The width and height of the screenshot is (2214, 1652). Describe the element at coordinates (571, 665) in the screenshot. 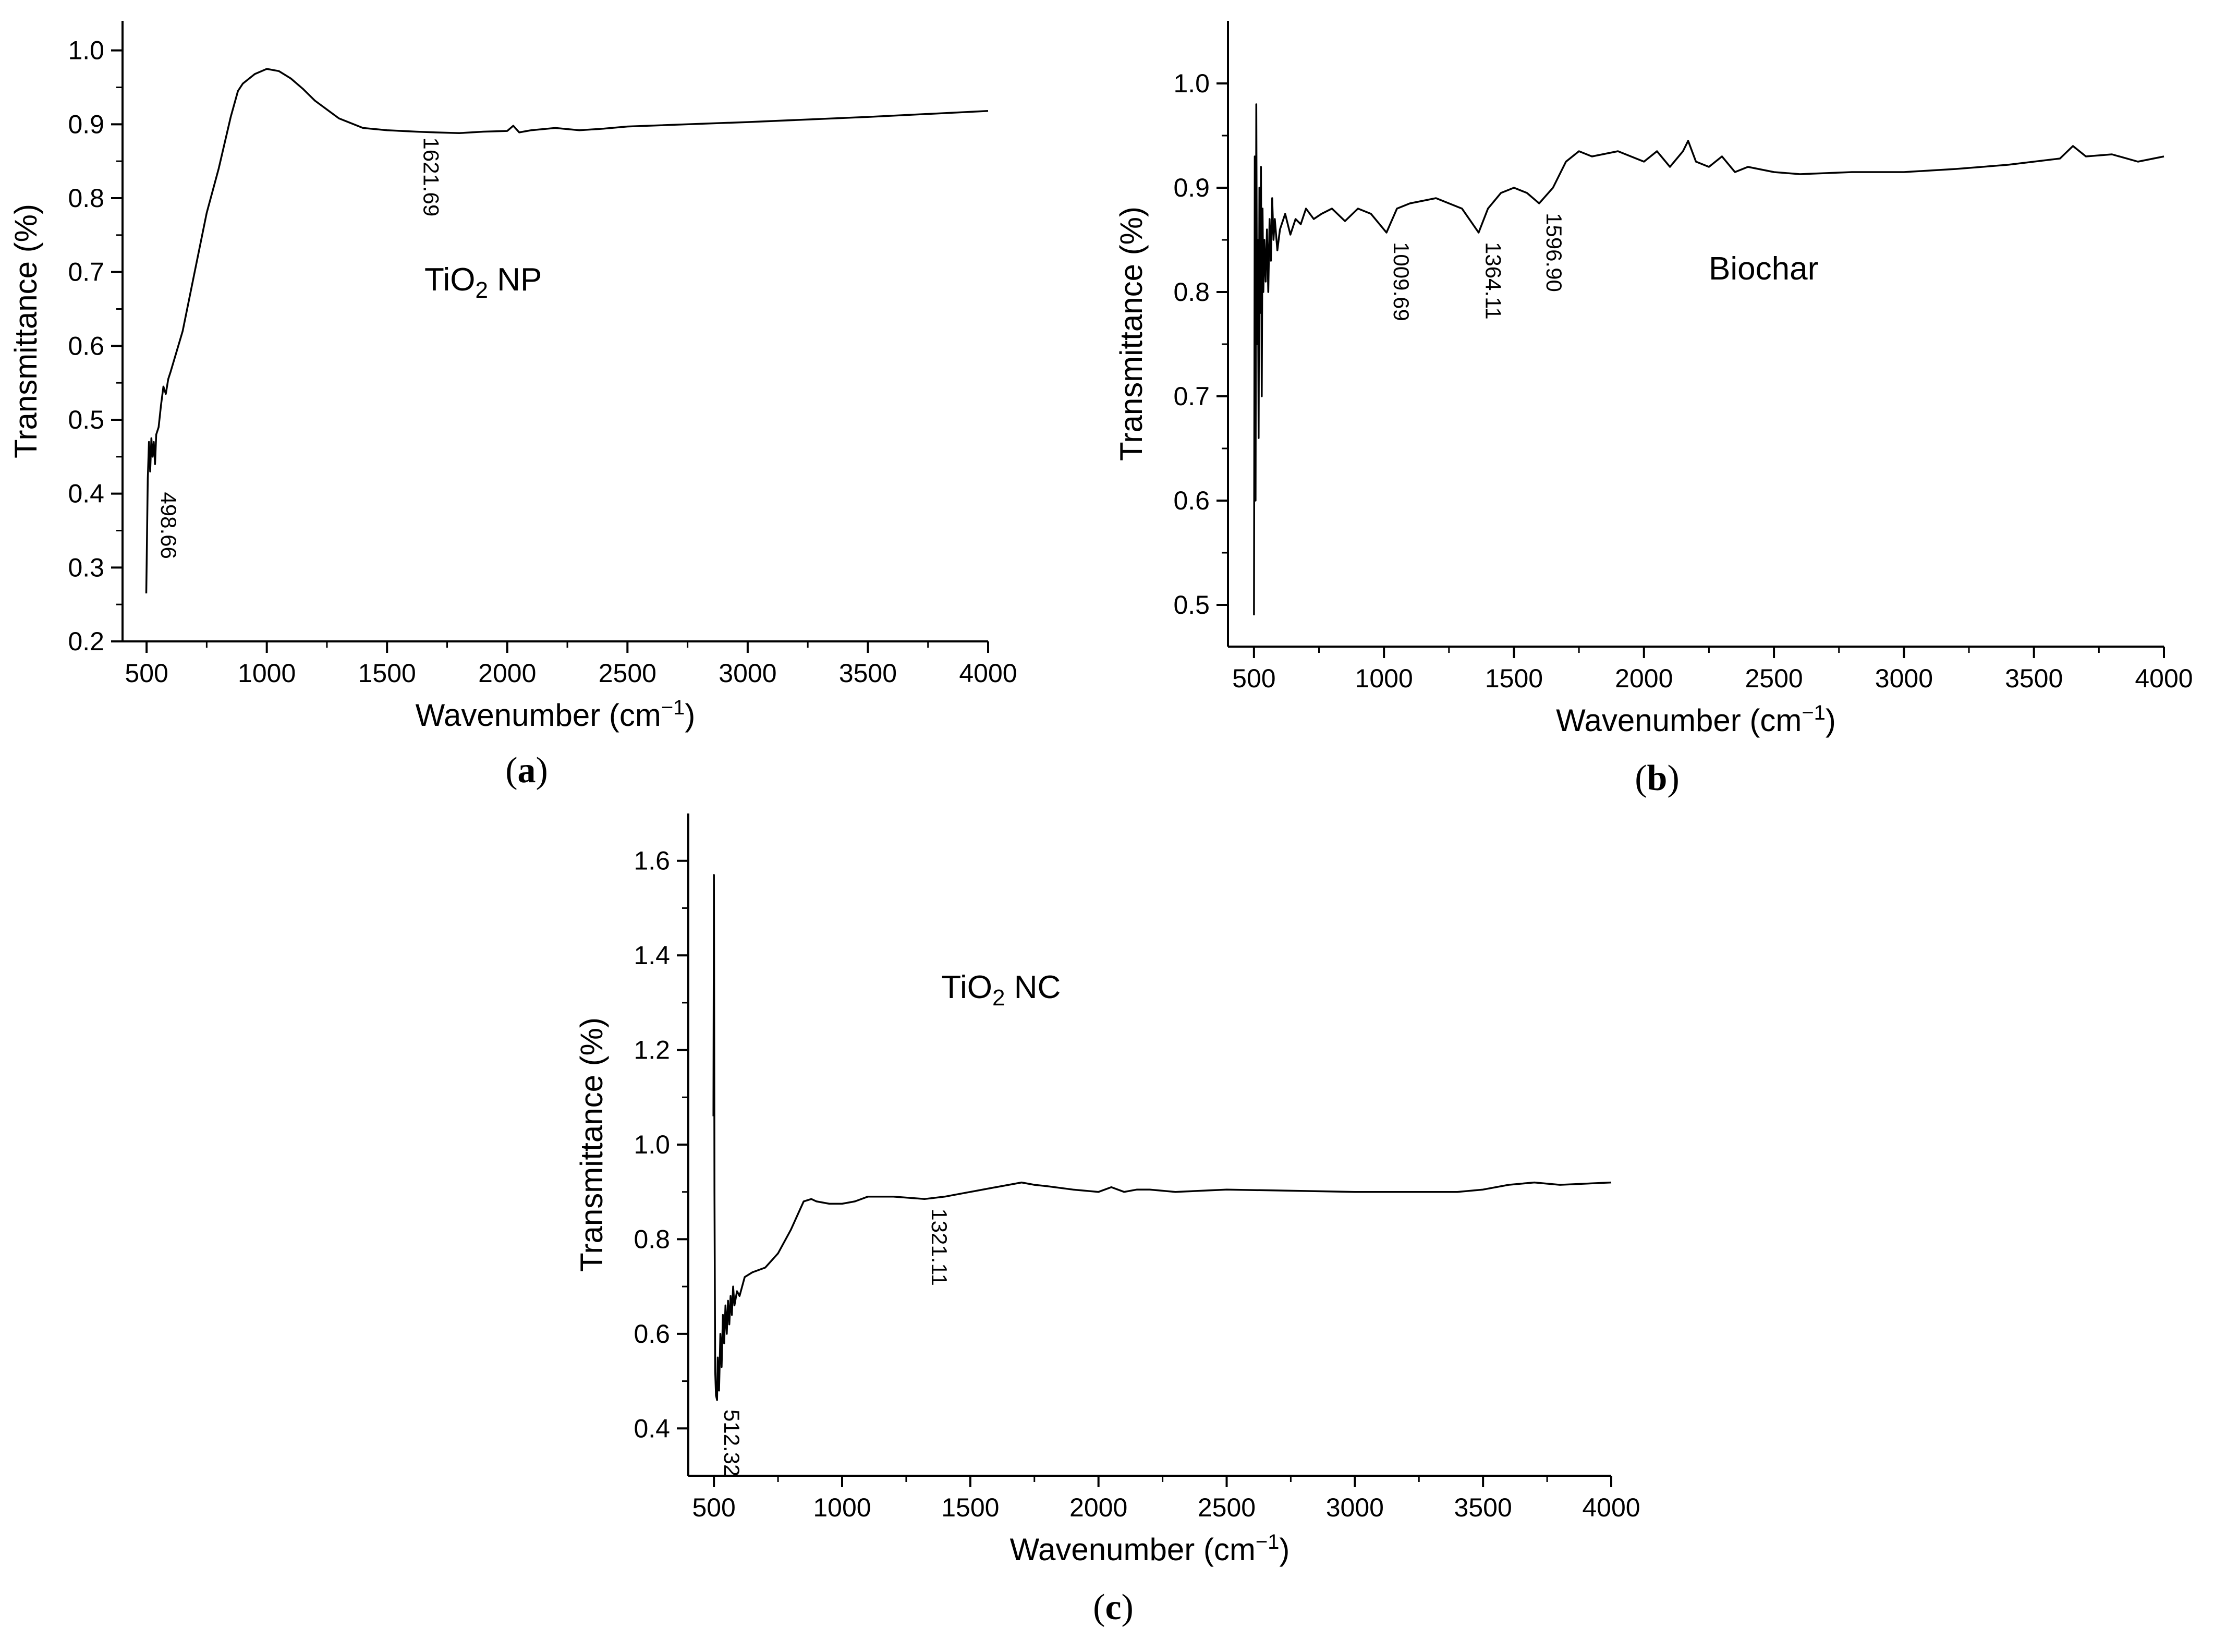

I see `panel-a-x-ticks: 500 1000 1500 2000 2500 3000 3500 4000` at that location.